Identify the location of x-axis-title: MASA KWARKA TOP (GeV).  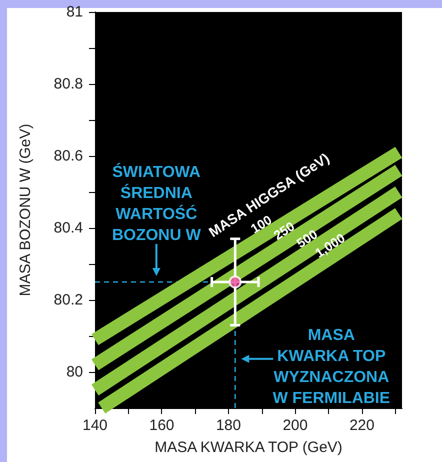
(248, 447).